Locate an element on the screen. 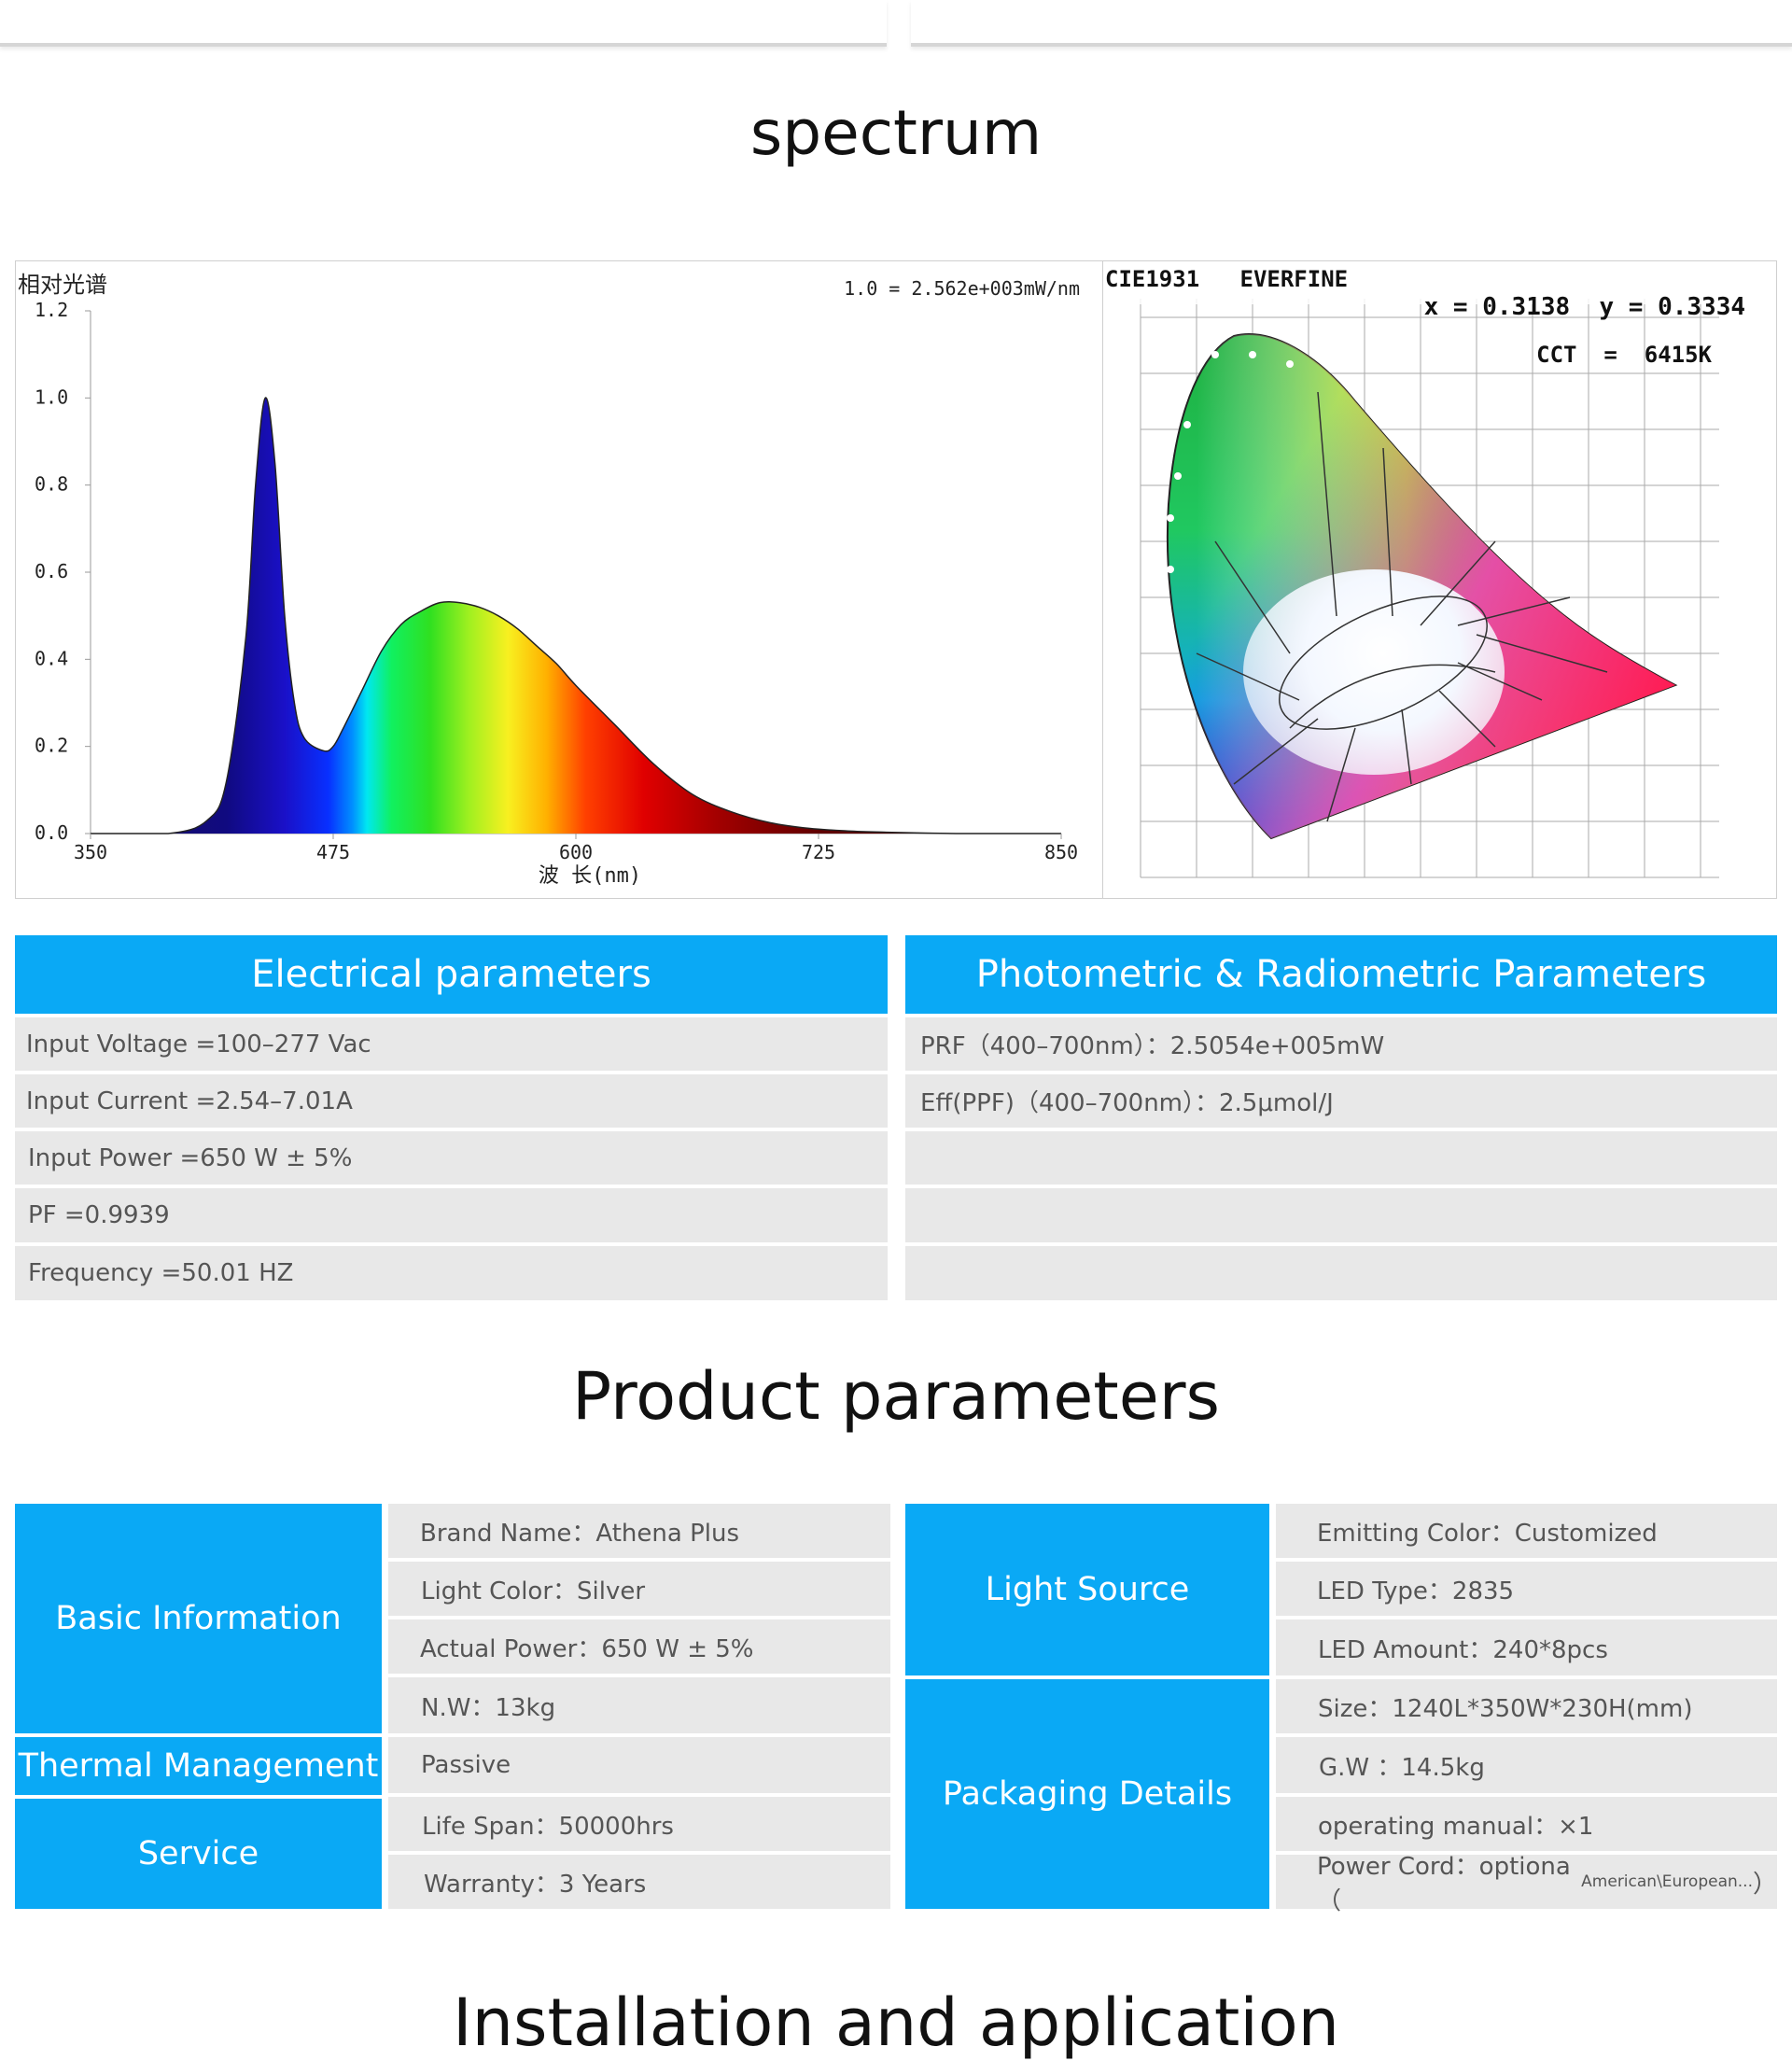 The height and width of the screenshot is (2061, 1792). top-panel-right is located at coordinates (1351, 23).